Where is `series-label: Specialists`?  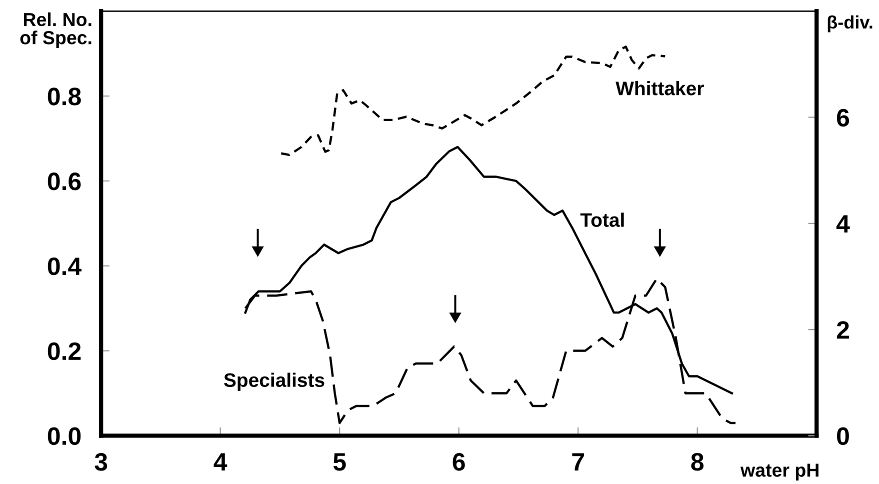 series-label: Specialists is located at coordinates (274, 381).